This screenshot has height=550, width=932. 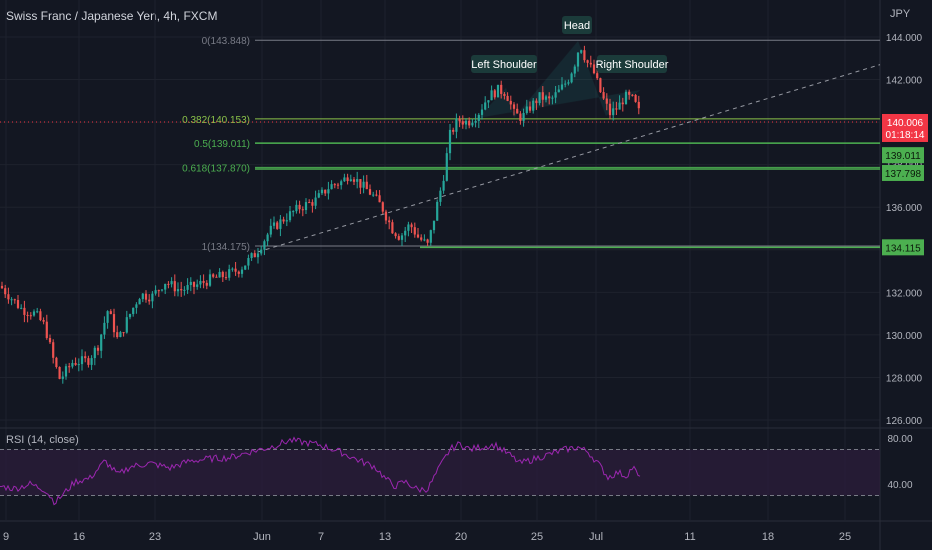 I want to click on rsi-tick-label: 40.00, so click(x=899, y=485).